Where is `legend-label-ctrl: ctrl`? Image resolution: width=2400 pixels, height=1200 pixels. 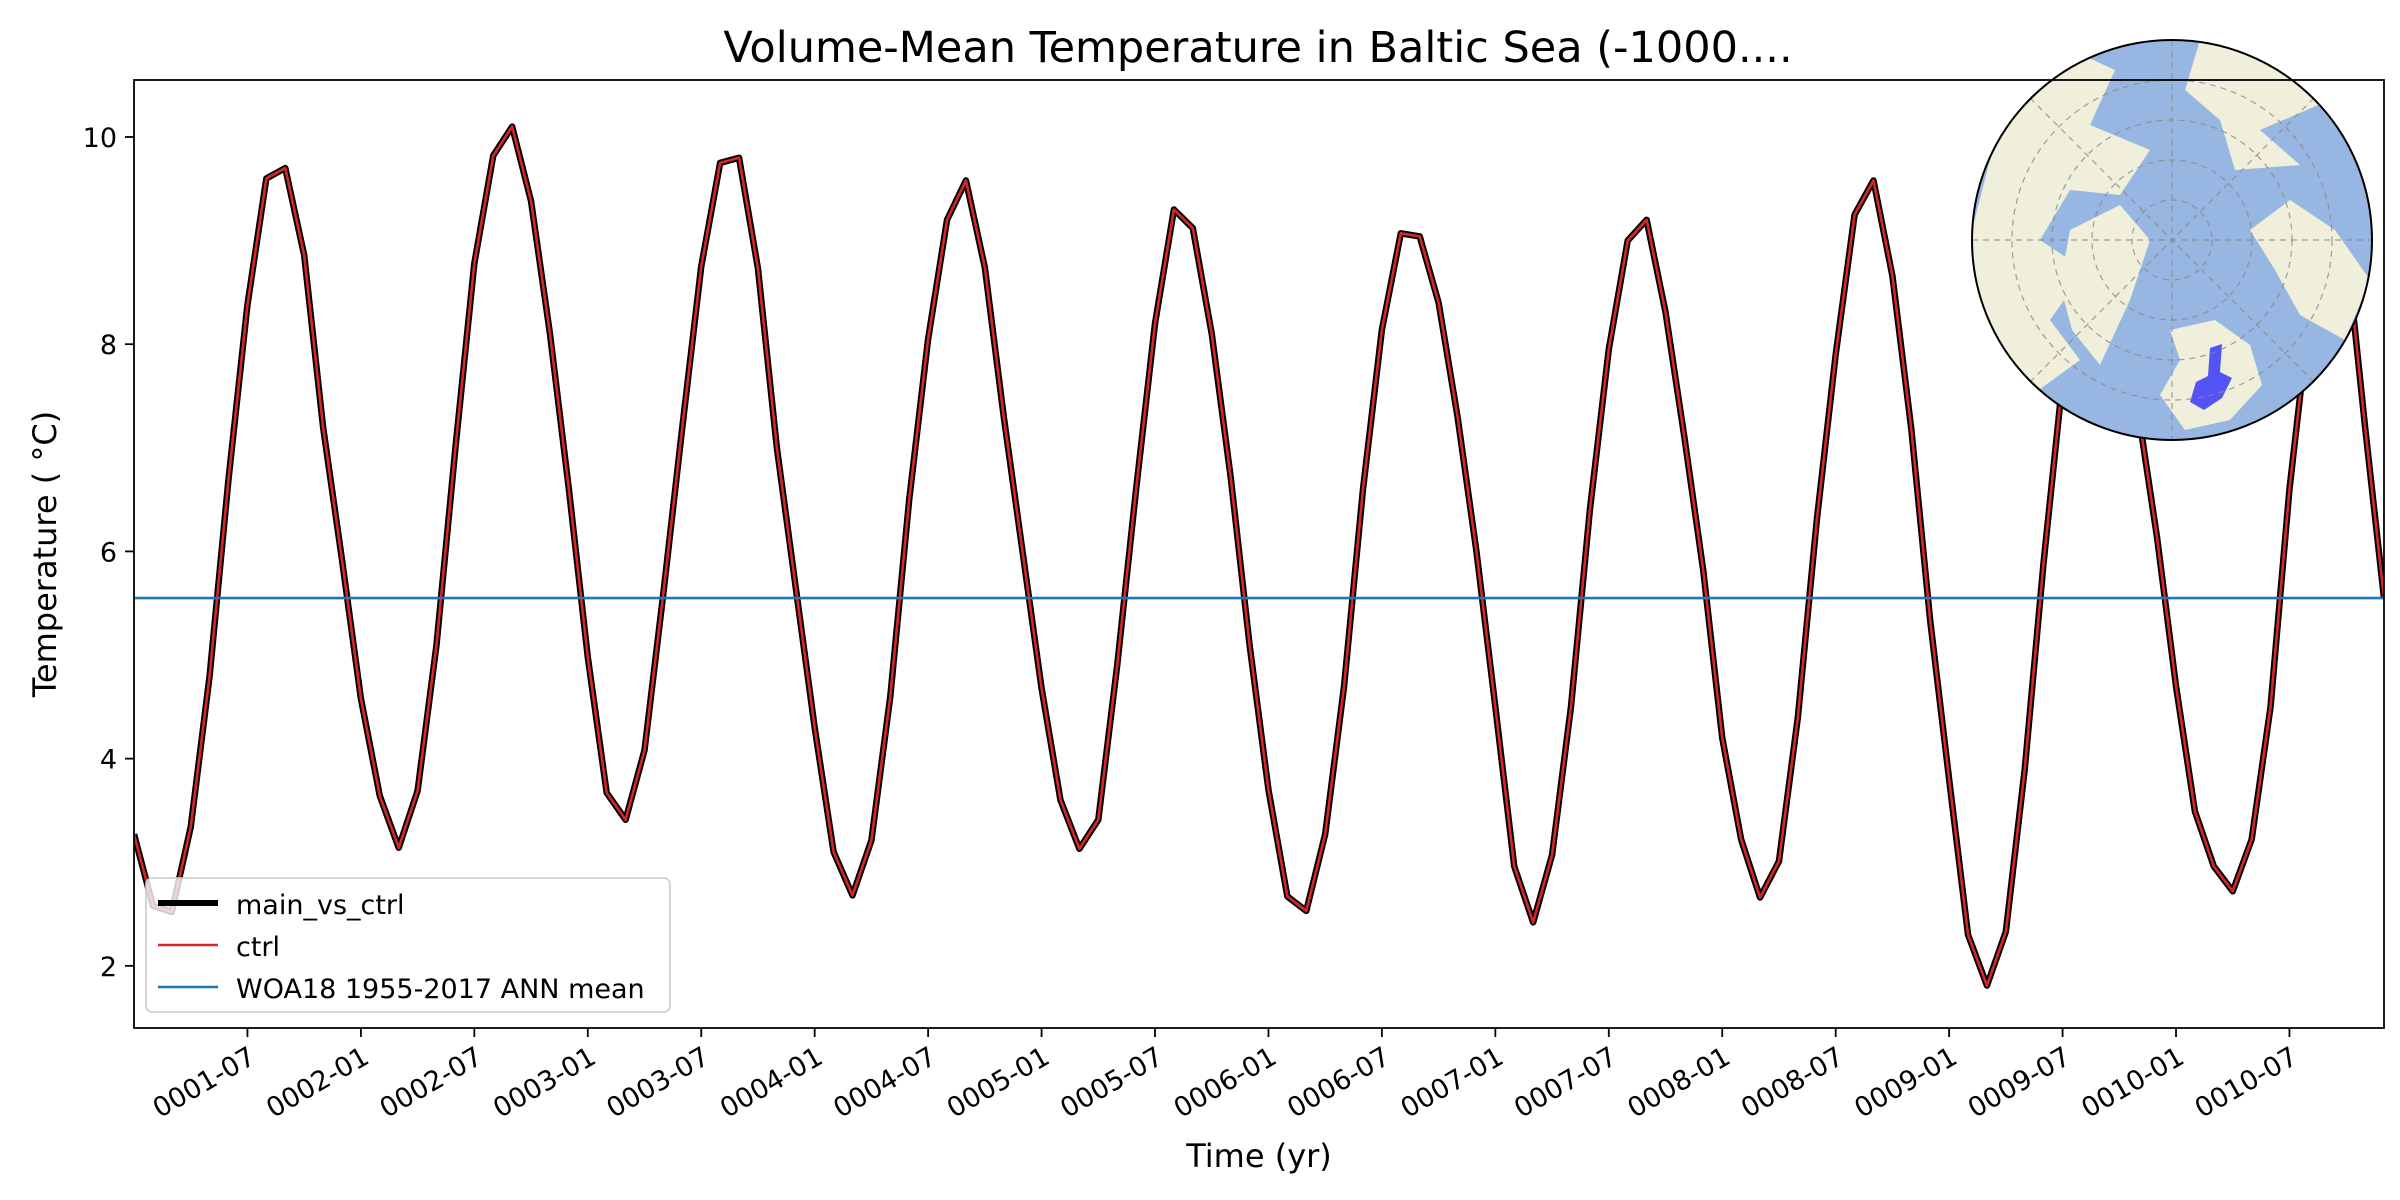
legend-label-ctrl: ctrl is located at coordinates (258, 947).